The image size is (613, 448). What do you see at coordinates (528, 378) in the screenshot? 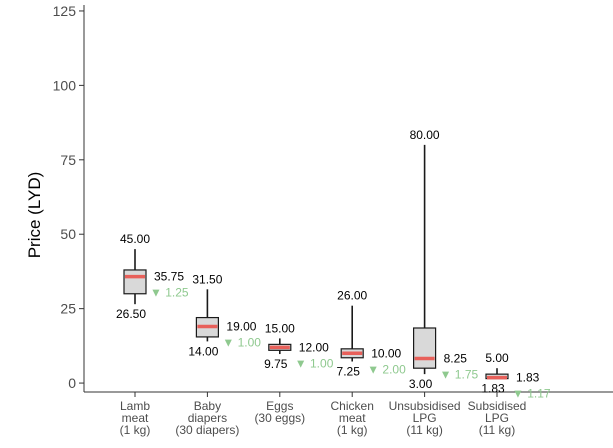
I see `median-label: 1.83` at bounding box center [528, 378].